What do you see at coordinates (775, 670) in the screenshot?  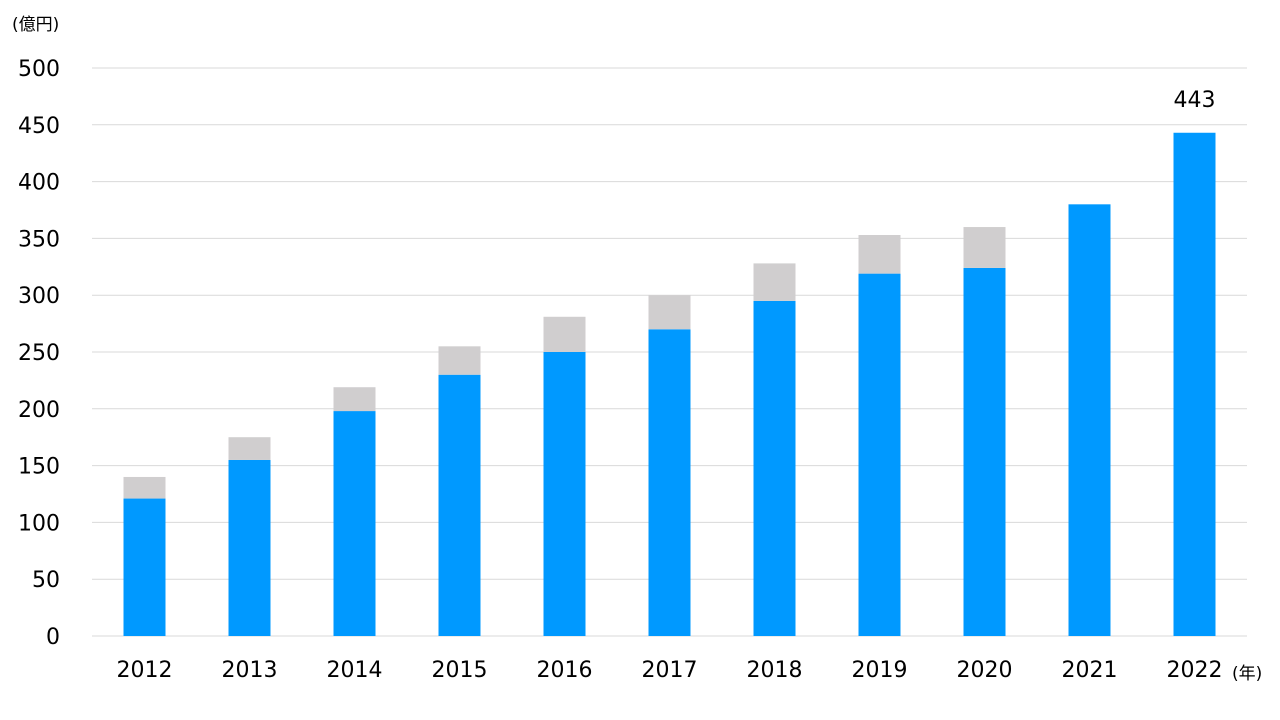 I see `x-tick-label: 2018` at bounding box center [775, 670].